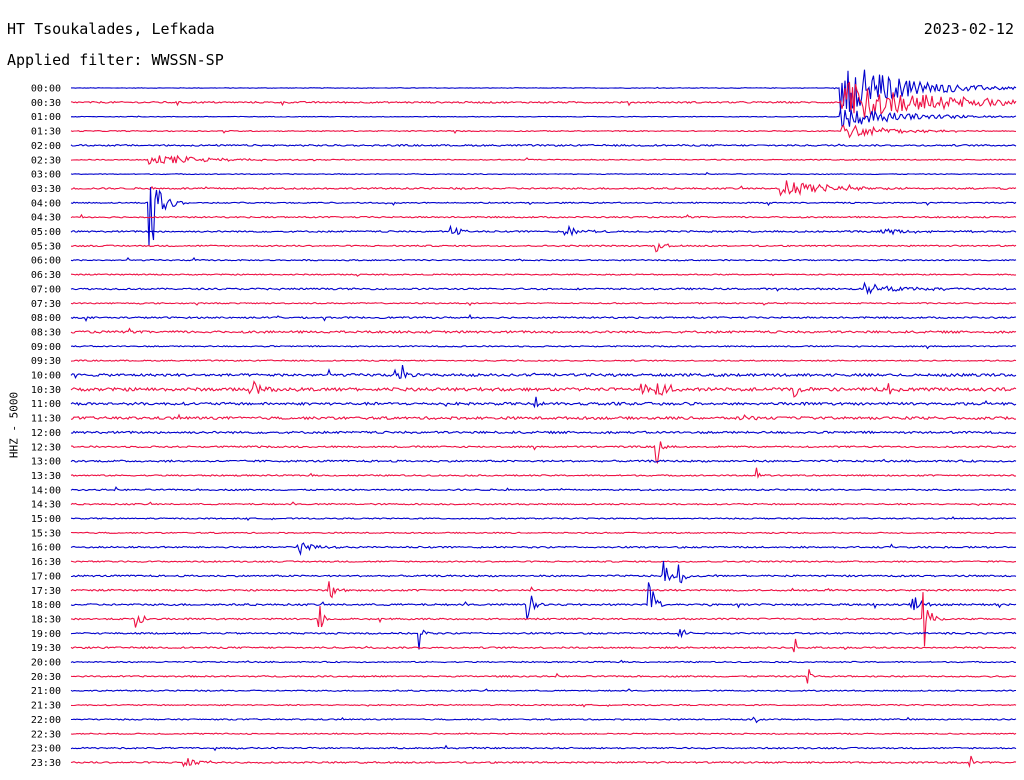  I want to click on time-tick-label: 11:30, so click(46, 419).